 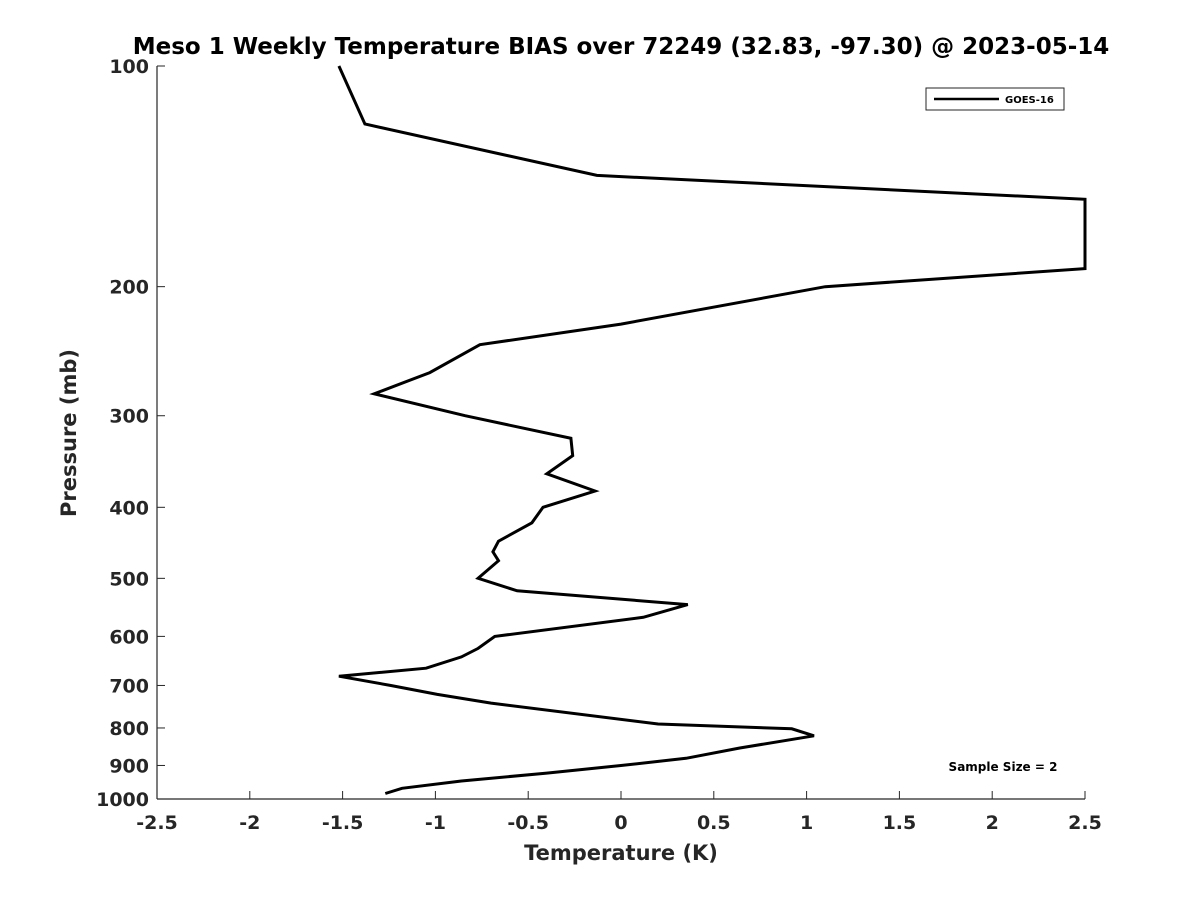 What do you see at coordinates (130, 433) in the screenshot?
I see `y-axis-ticks: 100 200 300 400 500 600 700 800 900 1000` at bounding box center [130, 433].